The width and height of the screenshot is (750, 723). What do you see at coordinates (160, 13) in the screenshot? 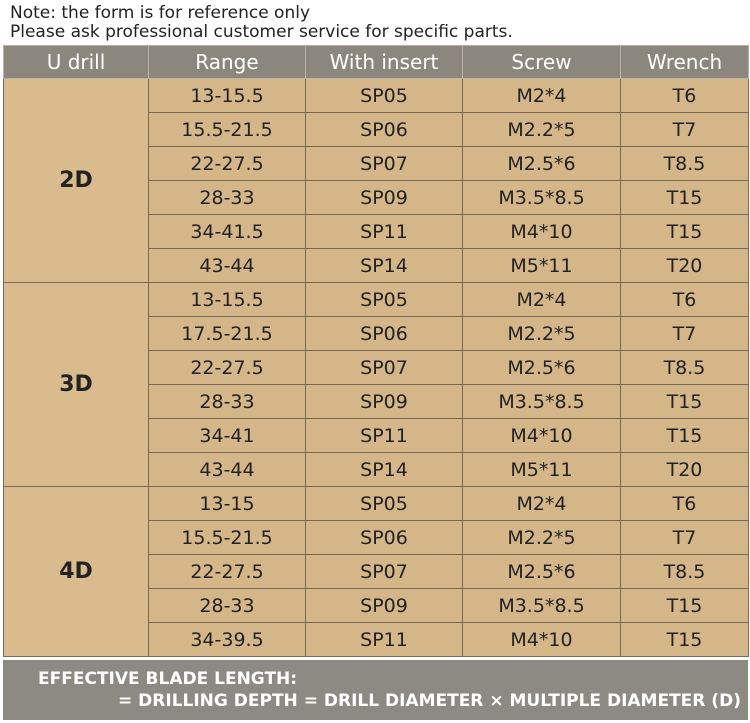
I see `note: Note: the form is for reference only` at bounding box center [160, 13].